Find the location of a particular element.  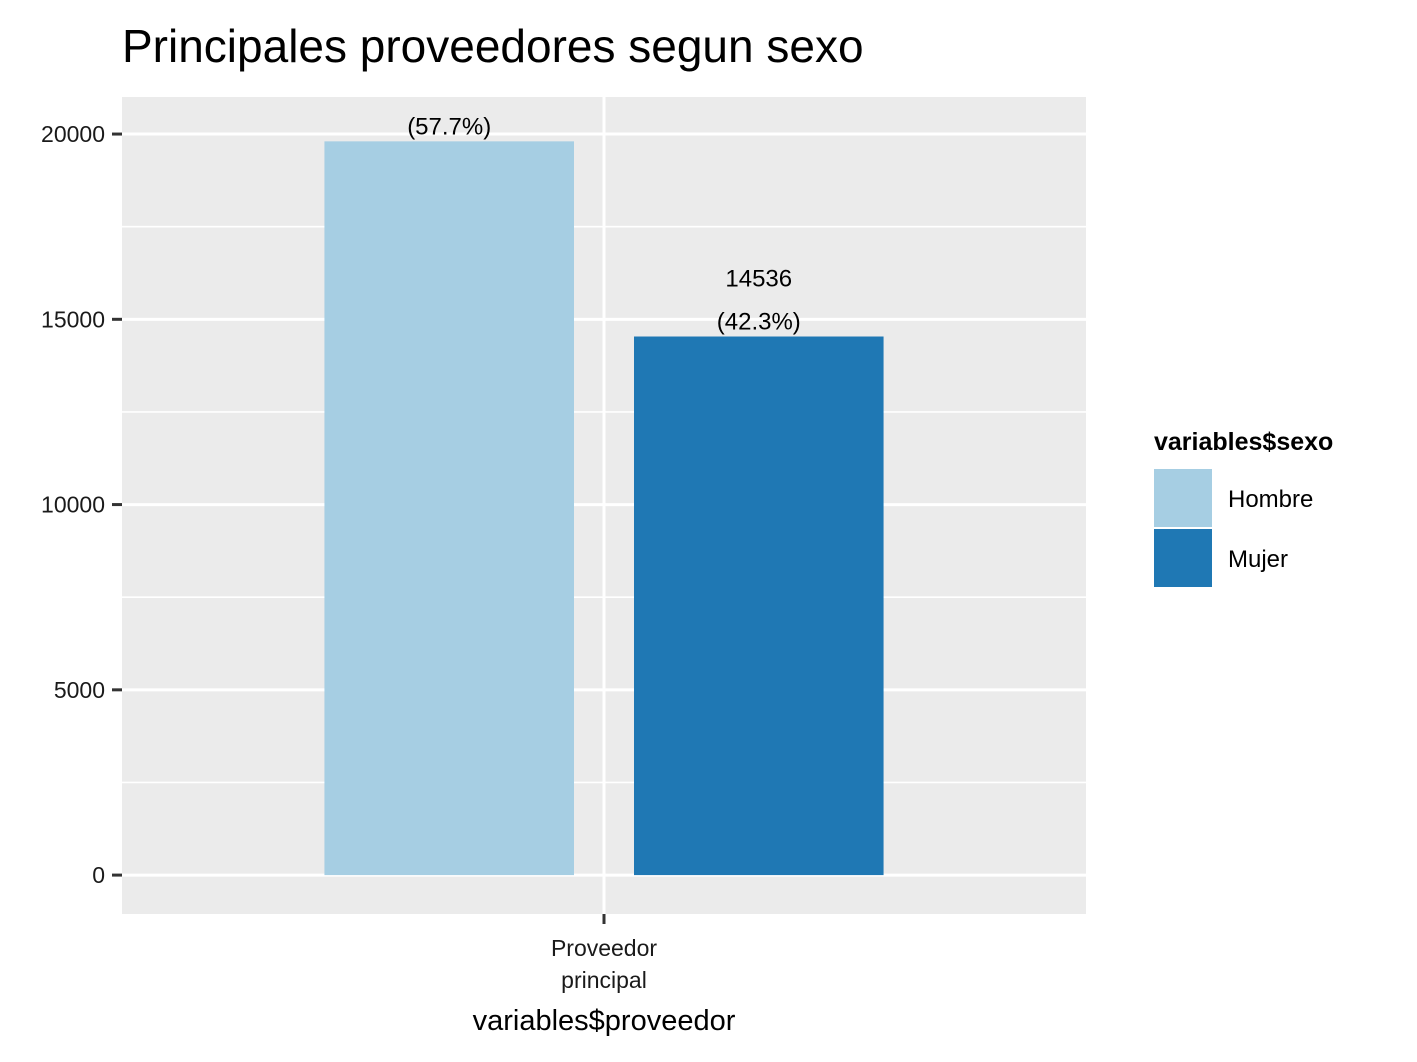

x-tick-label: Proveedor principal is located at coordinates (604, 964).